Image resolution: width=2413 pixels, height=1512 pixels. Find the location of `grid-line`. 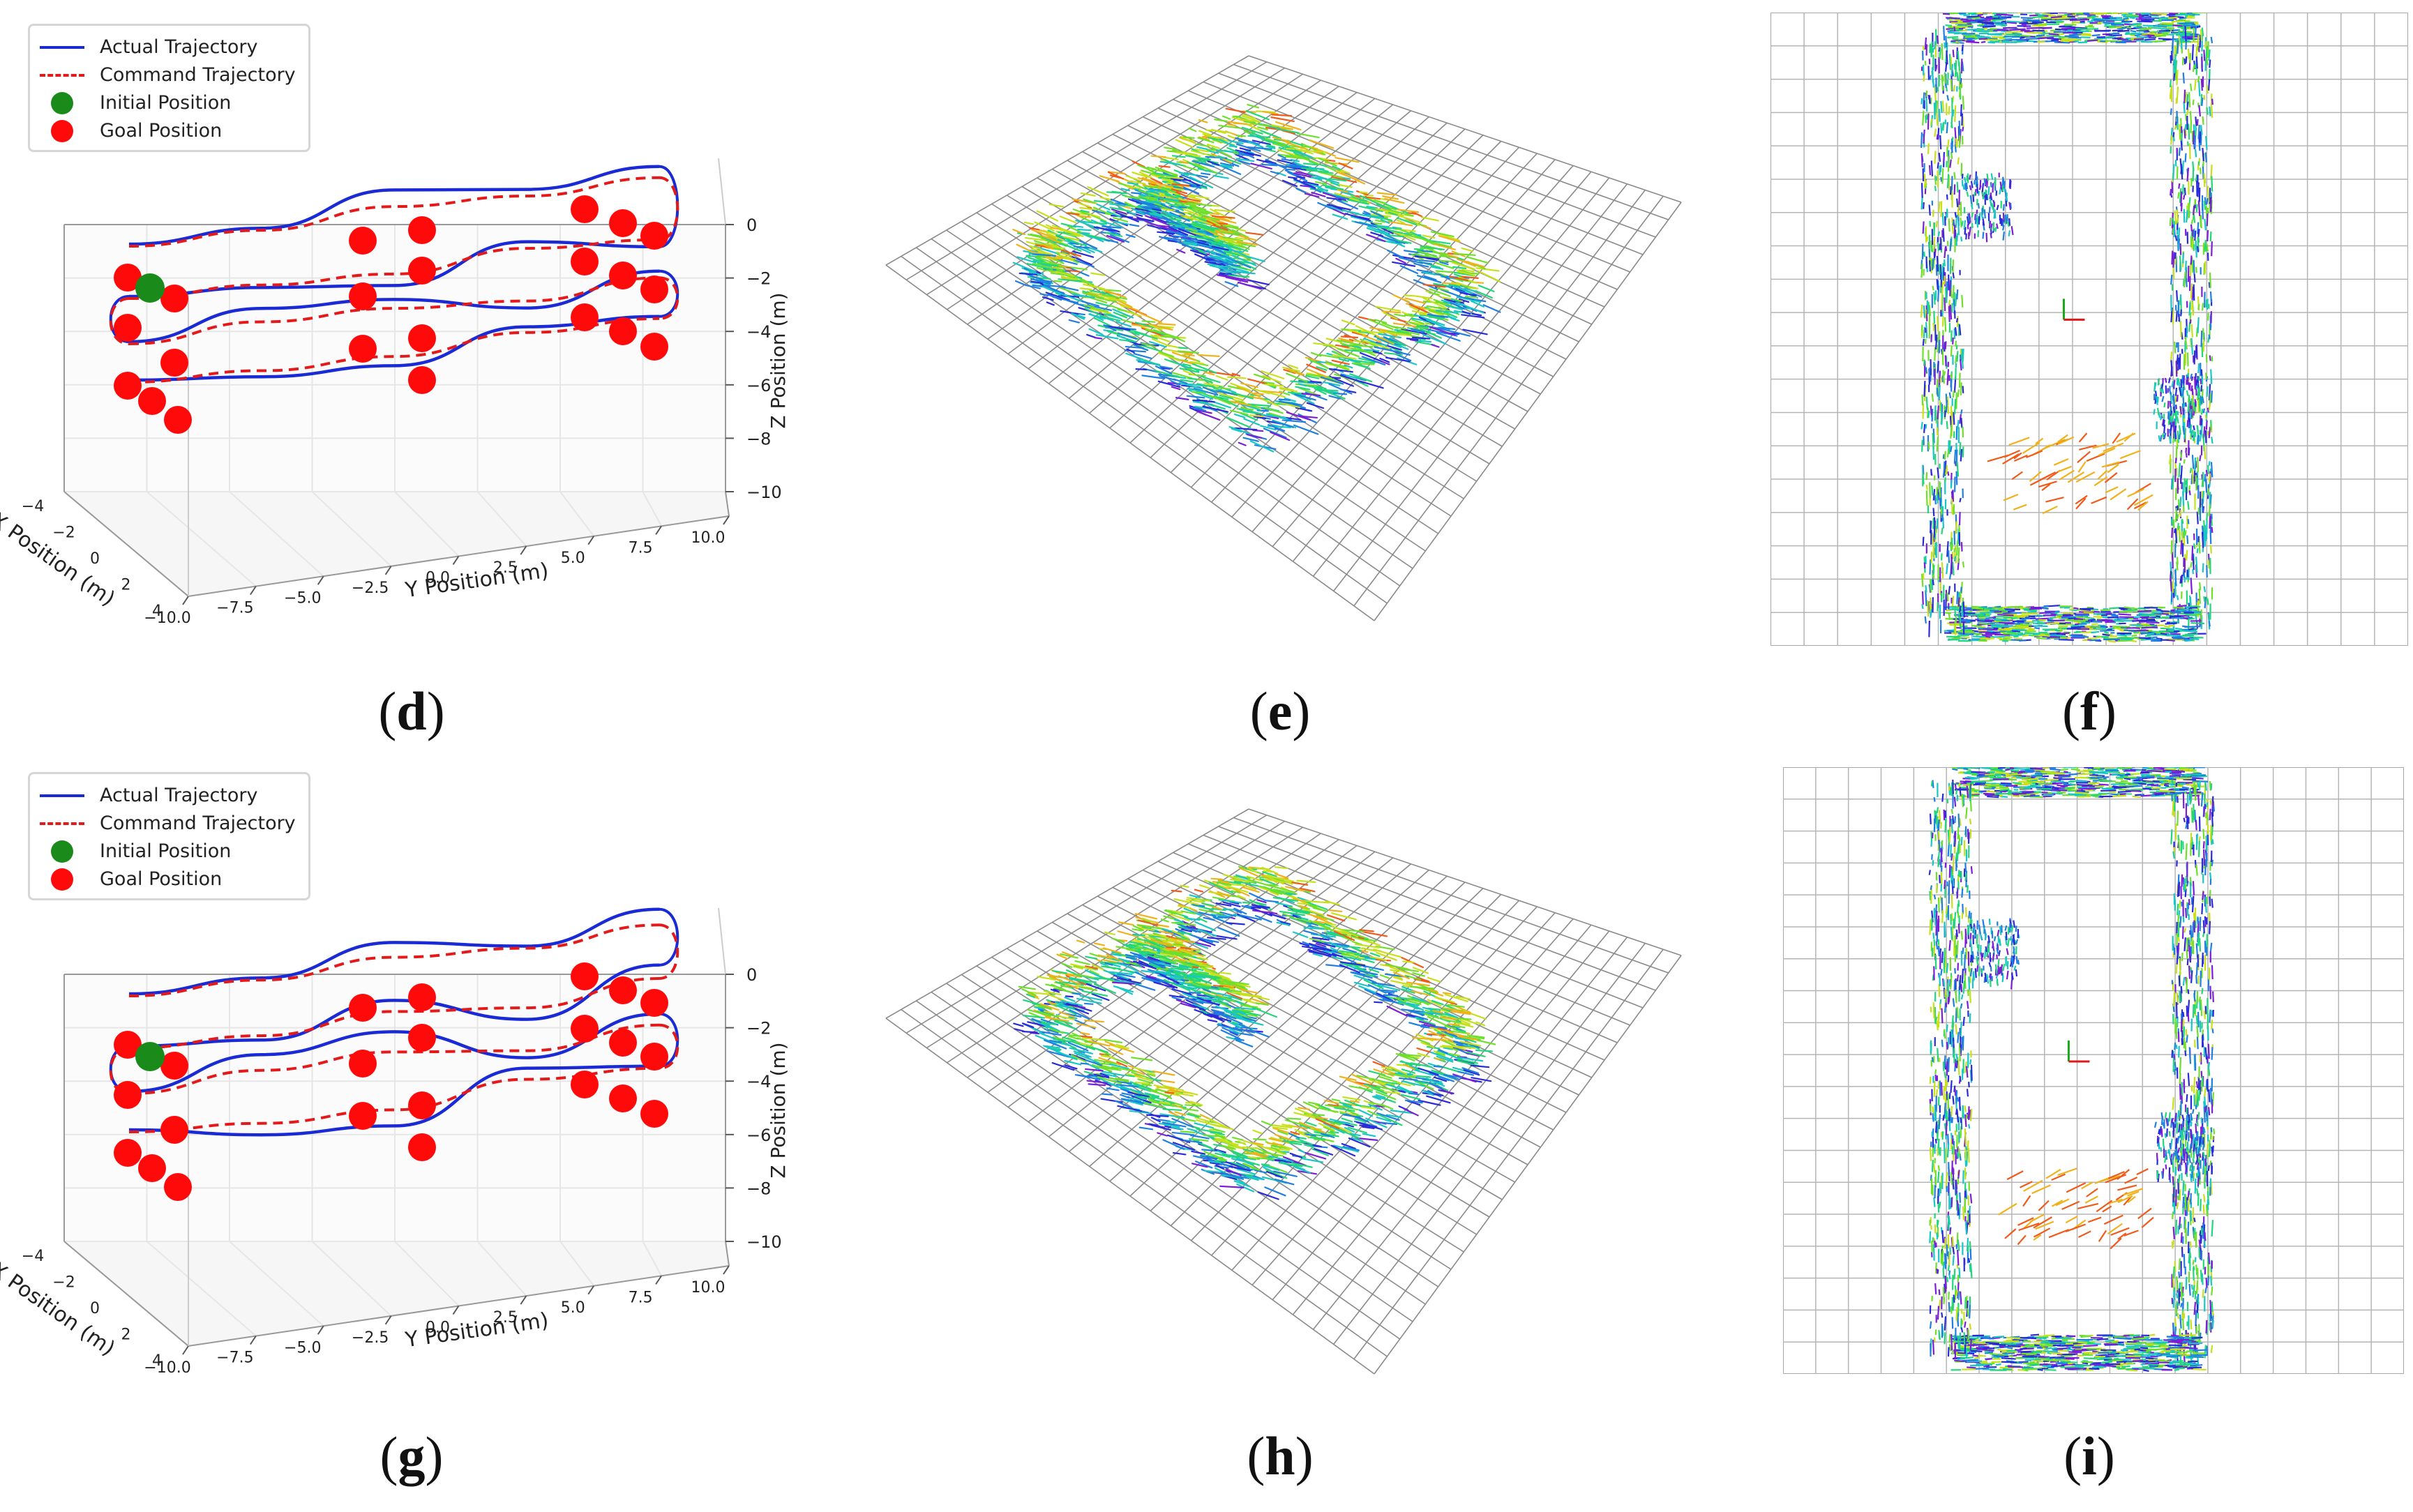

grid-line is located at coordinates (1470, 380).